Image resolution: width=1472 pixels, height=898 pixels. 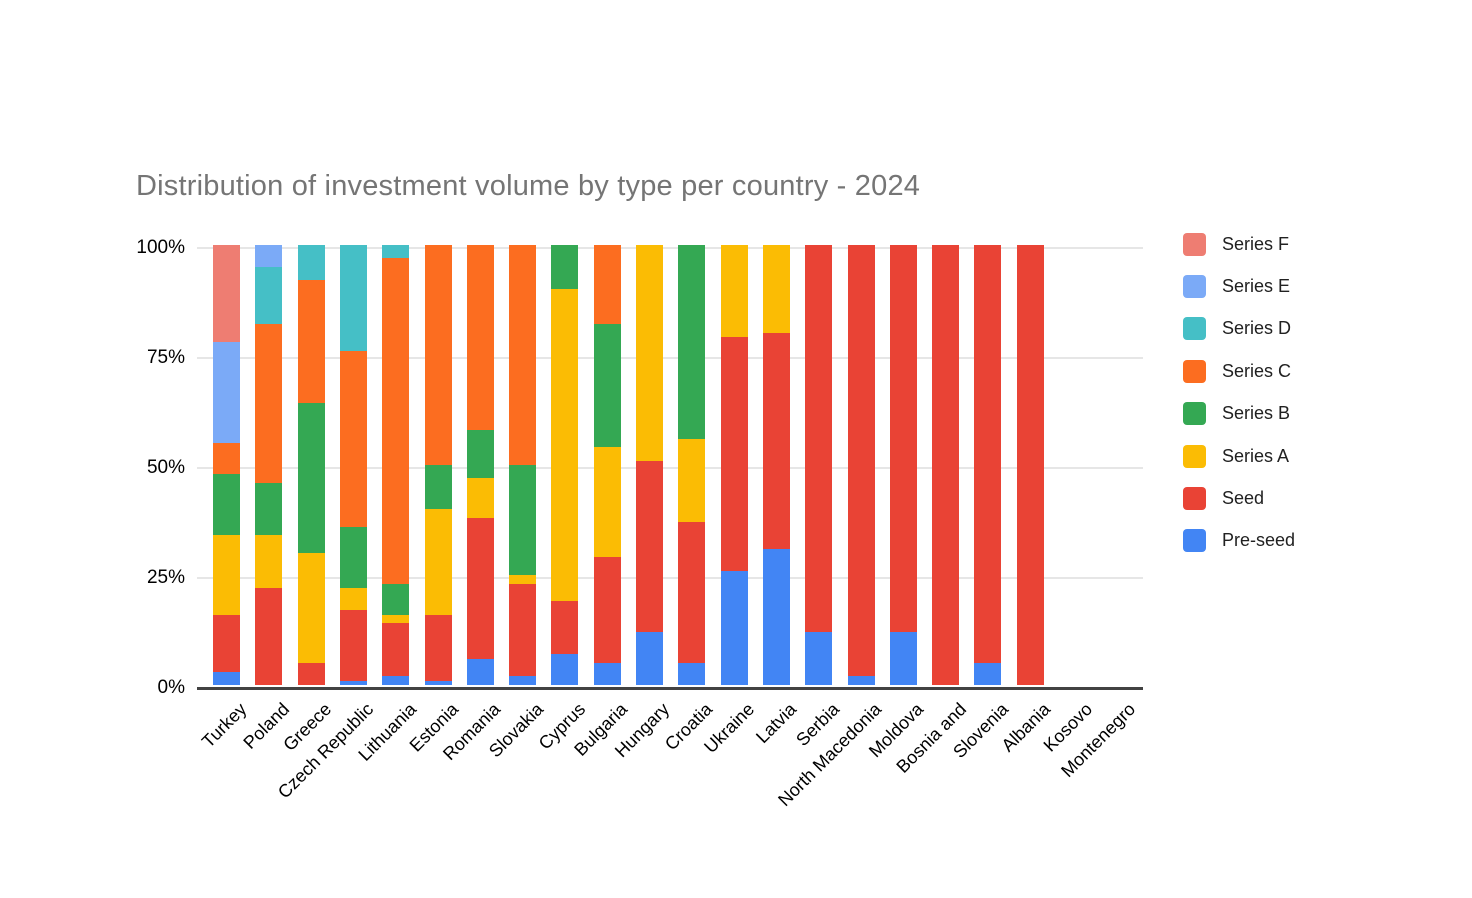 I want to click on bar-bulgaria, so click(x=607, y=465).